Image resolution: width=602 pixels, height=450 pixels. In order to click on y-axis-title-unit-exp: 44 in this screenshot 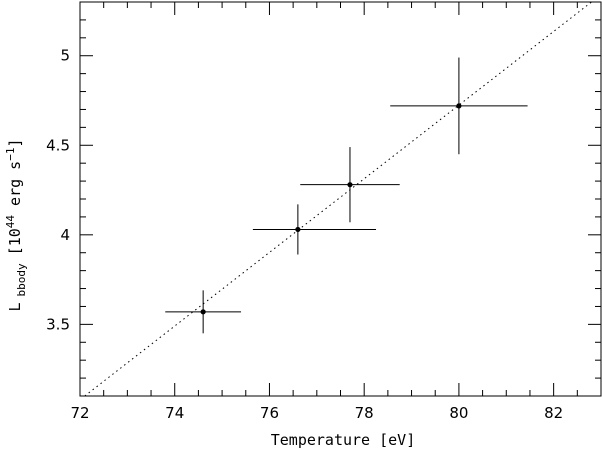, I will do `click(10, 222)`.